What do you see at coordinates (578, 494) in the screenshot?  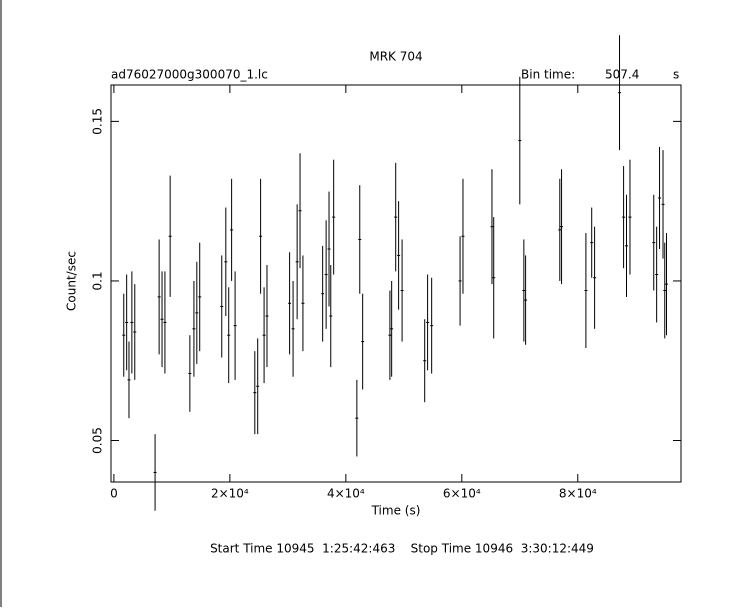 I see `x-tick-label: 8×10⁴` at bounding box center [578, 494].